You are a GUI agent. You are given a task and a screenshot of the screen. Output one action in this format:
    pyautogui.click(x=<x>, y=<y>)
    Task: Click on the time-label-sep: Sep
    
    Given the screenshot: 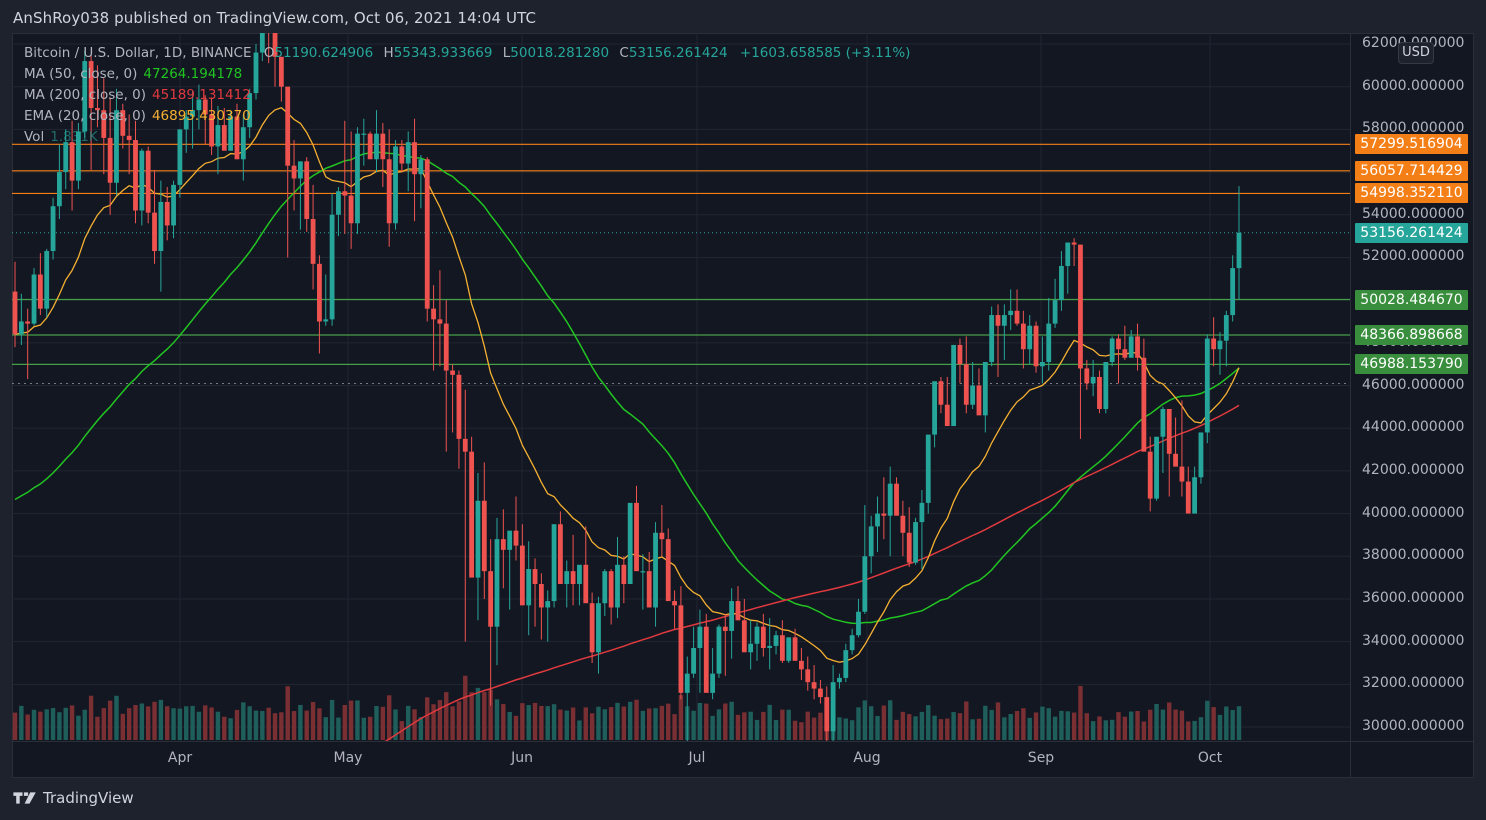 What is the action you would take?
    pyautogui.click(x=1041, y=758)
    